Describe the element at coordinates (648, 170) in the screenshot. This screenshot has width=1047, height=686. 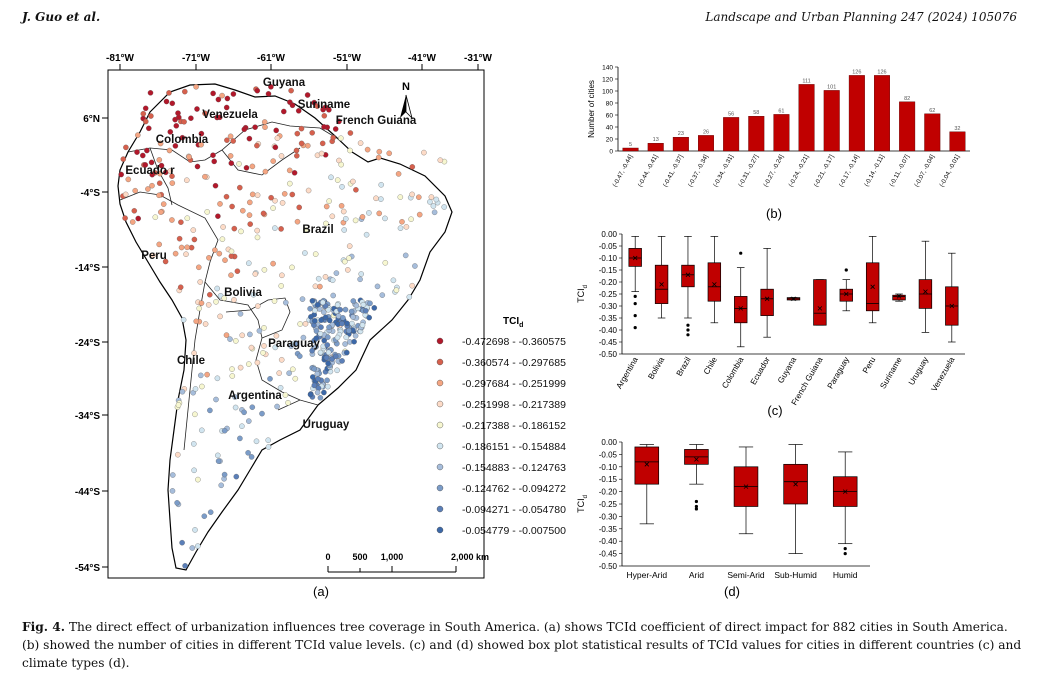
I see `b-category-label: (-0.44, -0.41]` at that location.